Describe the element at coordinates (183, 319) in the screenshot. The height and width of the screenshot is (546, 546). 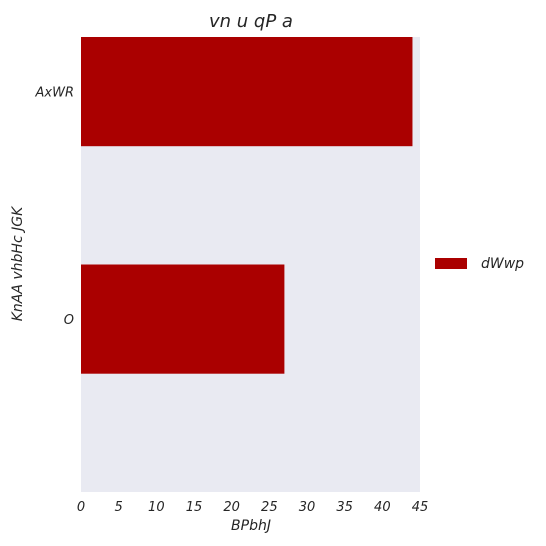
I see `bar-o` at that location.